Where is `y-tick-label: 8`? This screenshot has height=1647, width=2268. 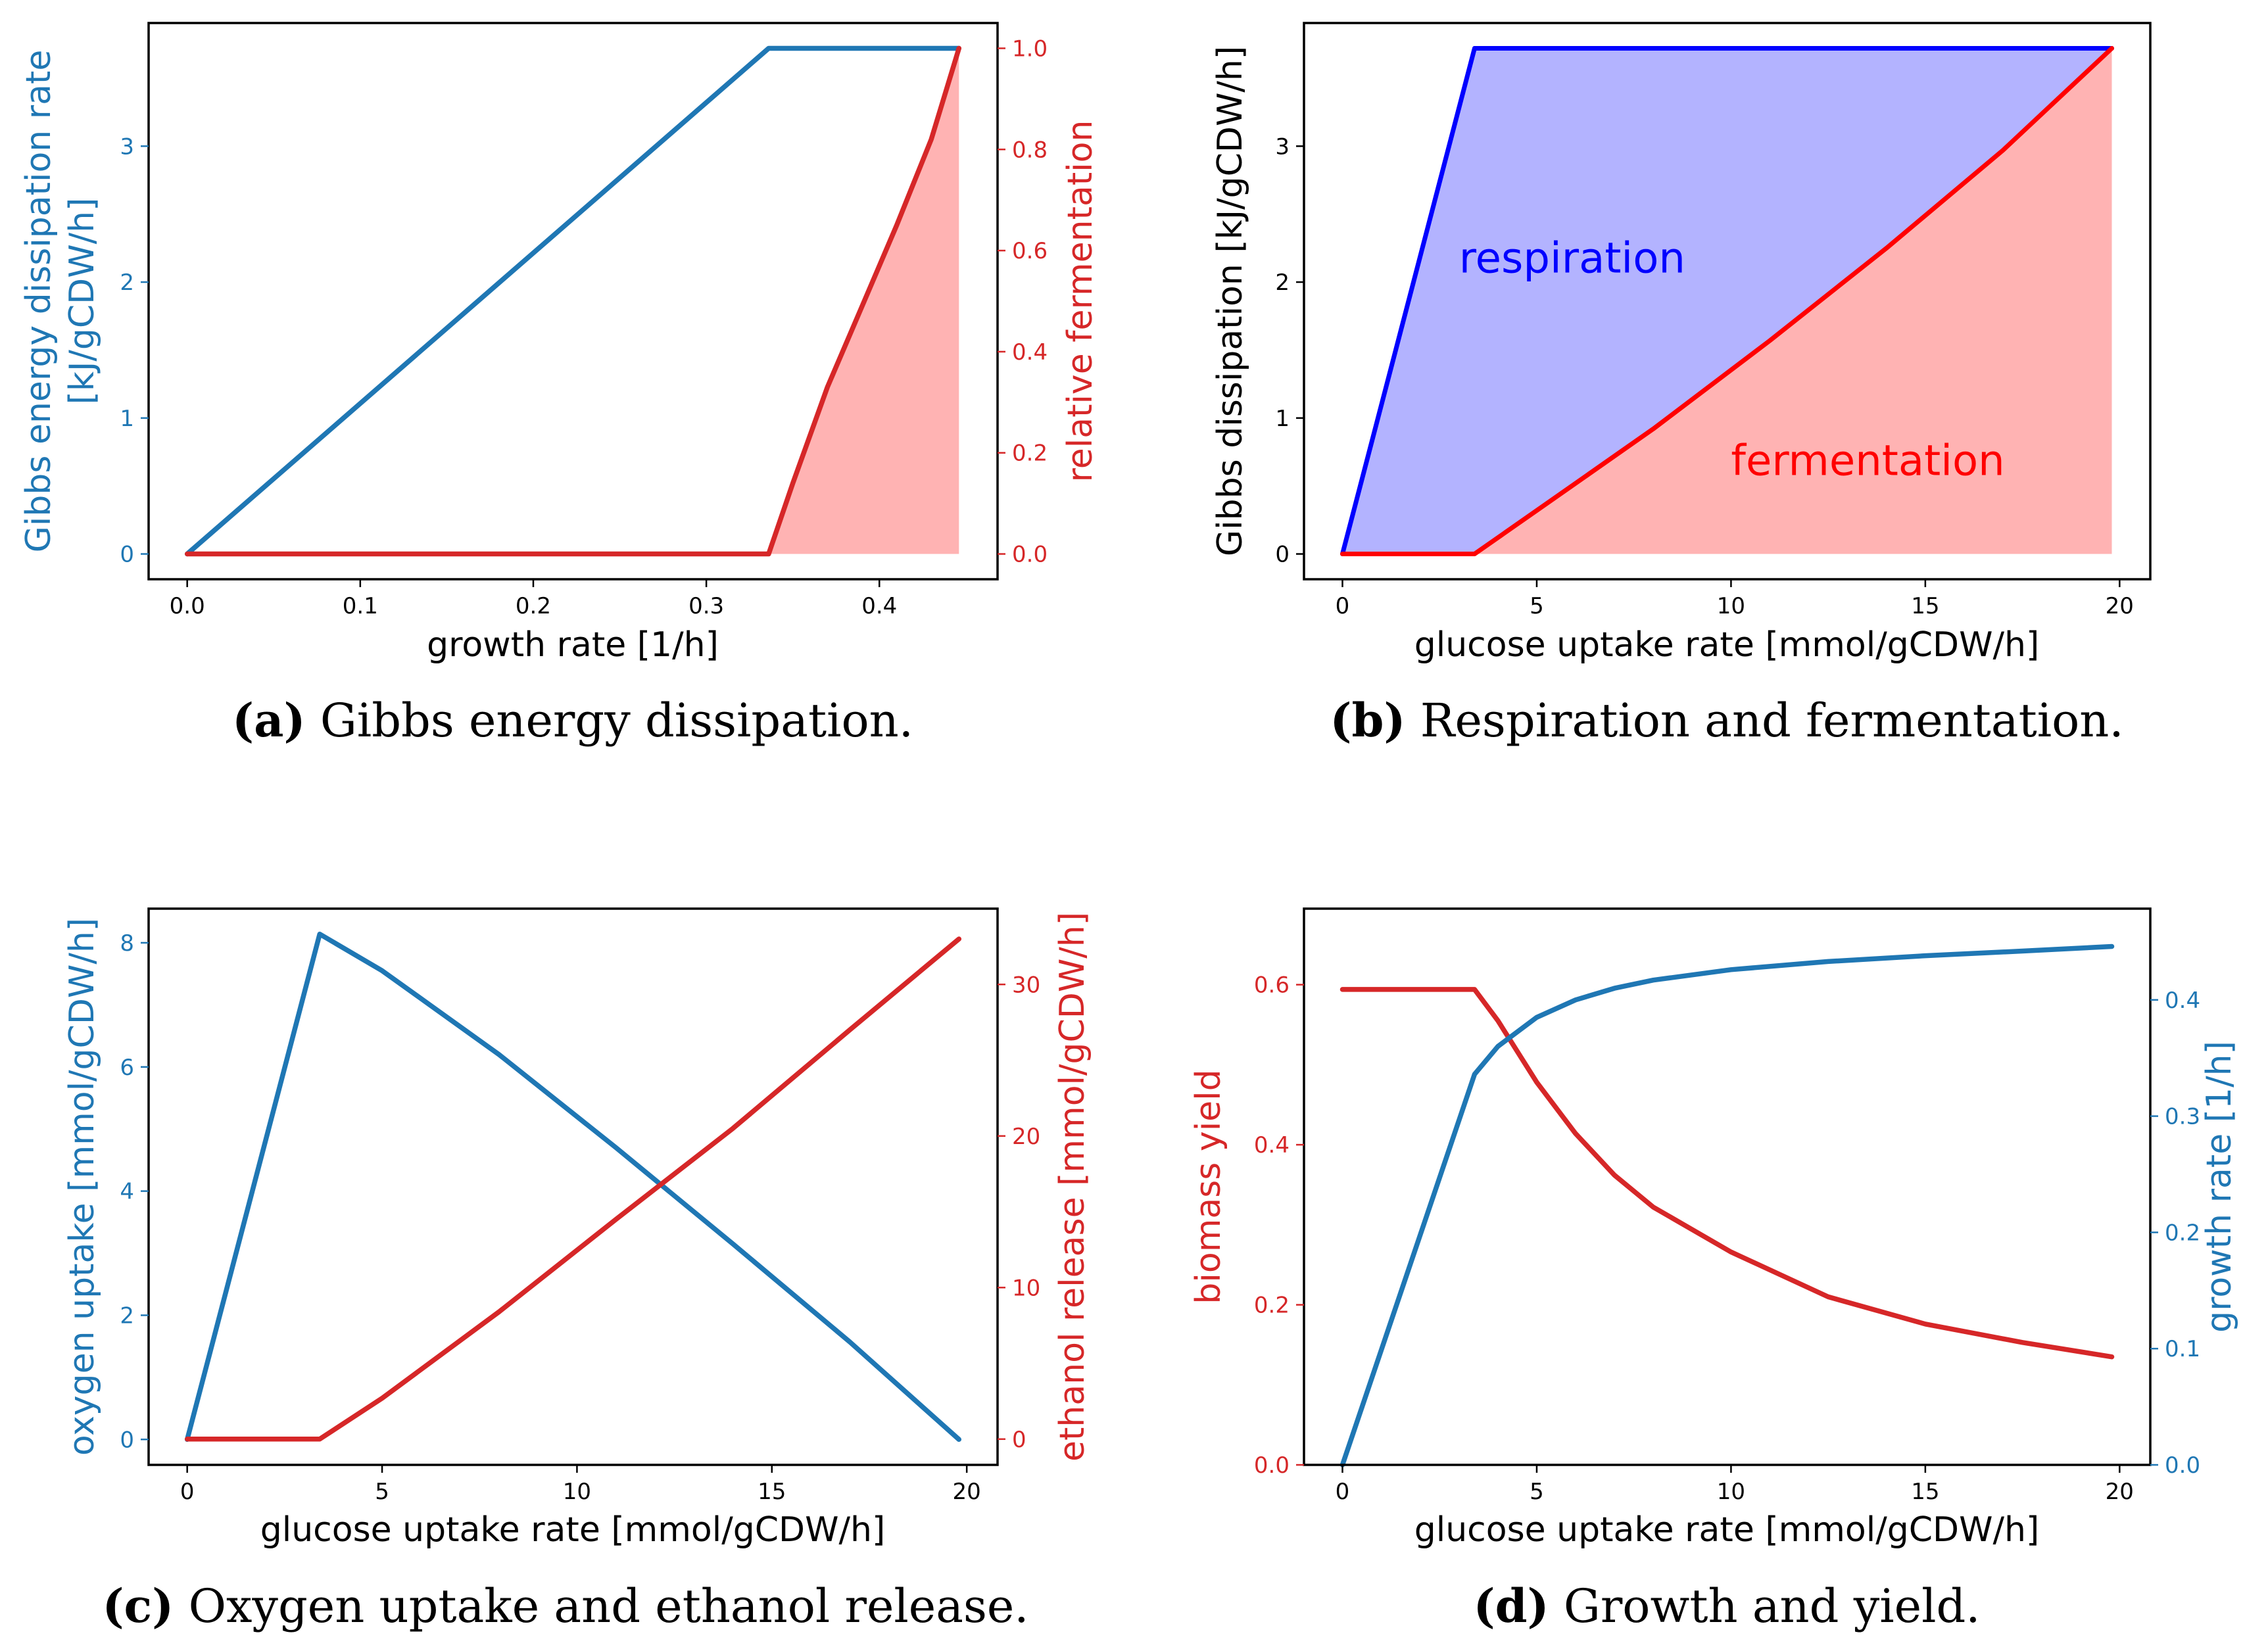 y-tick-label: 8 is located at coordinates (127, 944).